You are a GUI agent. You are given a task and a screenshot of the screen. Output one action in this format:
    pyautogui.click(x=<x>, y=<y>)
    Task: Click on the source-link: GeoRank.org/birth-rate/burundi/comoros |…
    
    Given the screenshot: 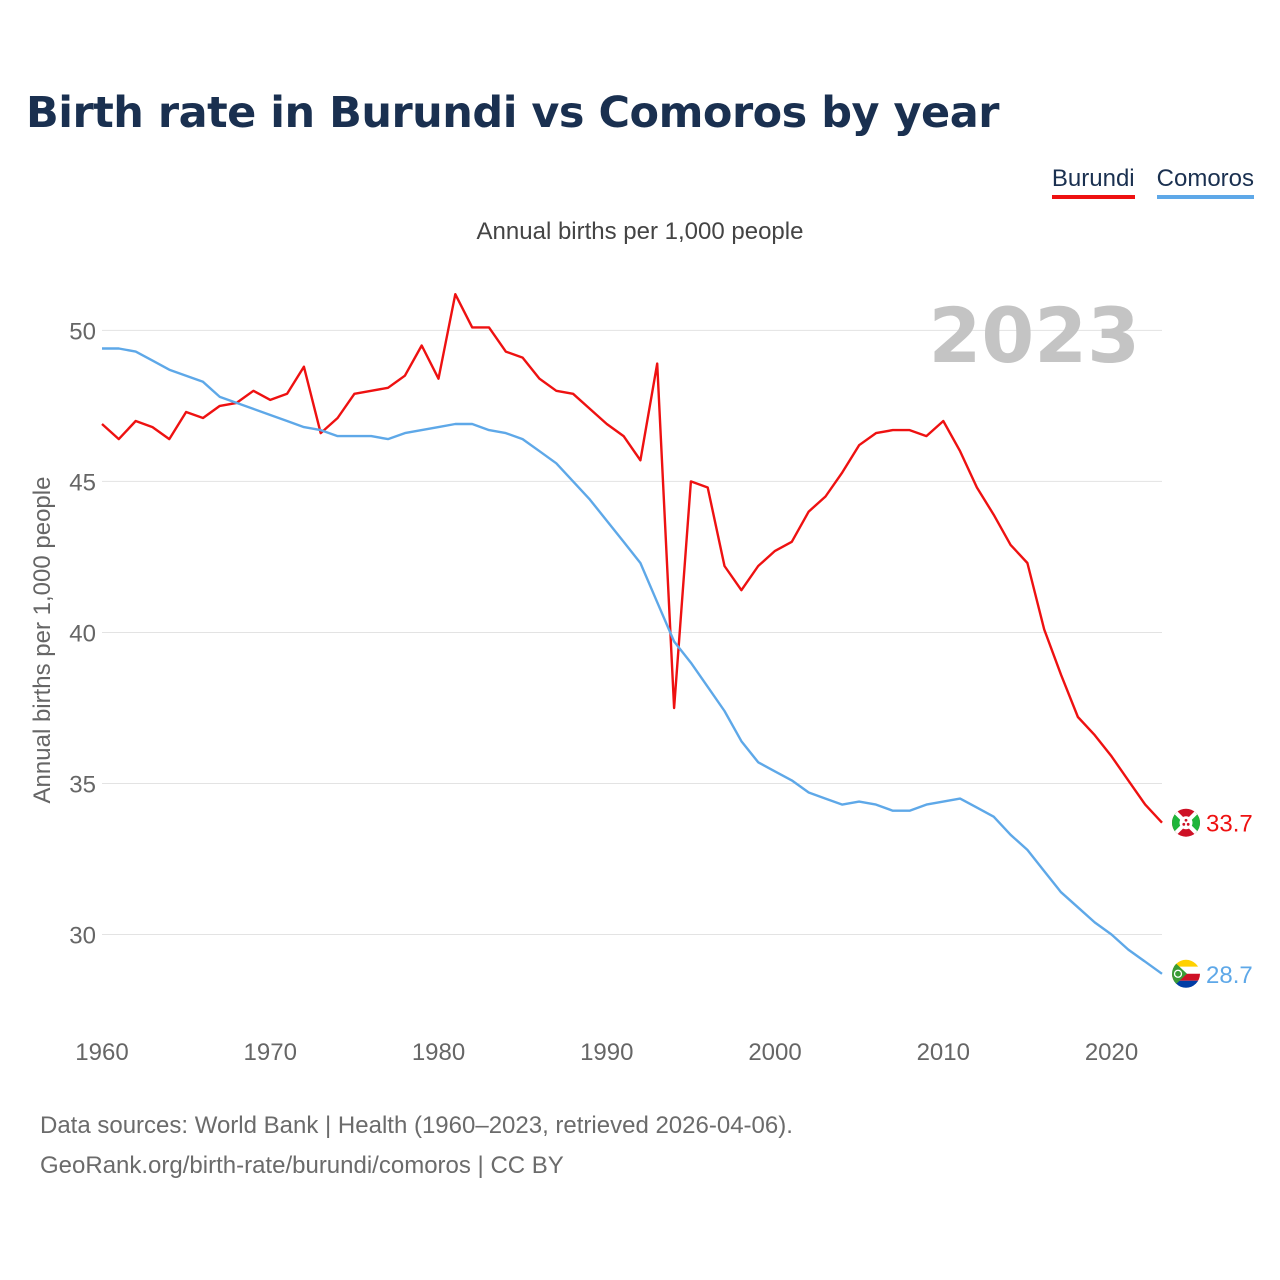 What is the action you would take?
    pyautogui.click(x=302, y=1165)
    